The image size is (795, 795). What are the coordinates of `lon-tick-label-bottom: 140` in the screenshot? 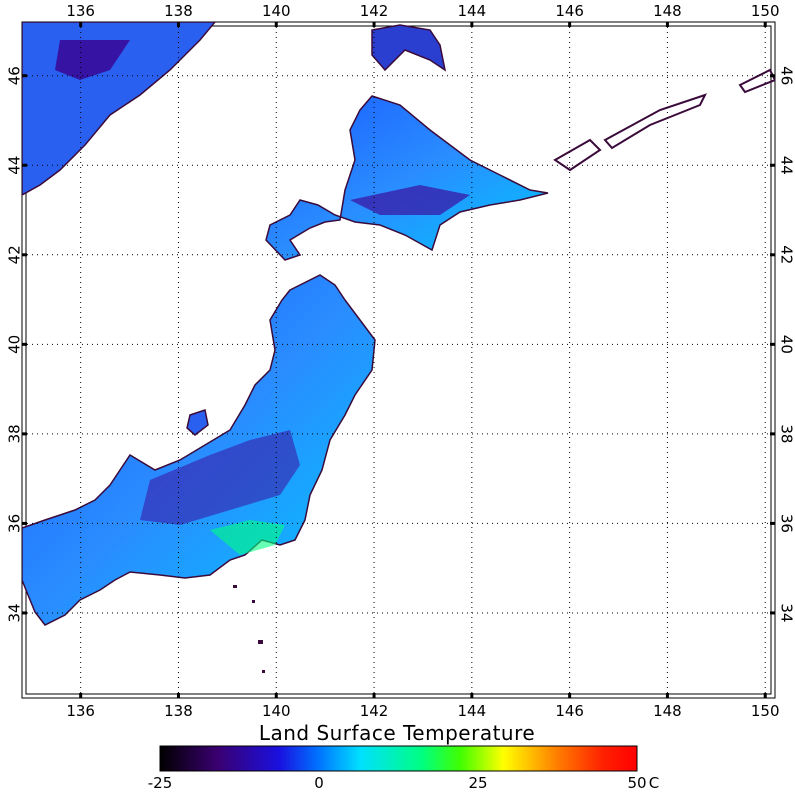 It's located at (276, 711).